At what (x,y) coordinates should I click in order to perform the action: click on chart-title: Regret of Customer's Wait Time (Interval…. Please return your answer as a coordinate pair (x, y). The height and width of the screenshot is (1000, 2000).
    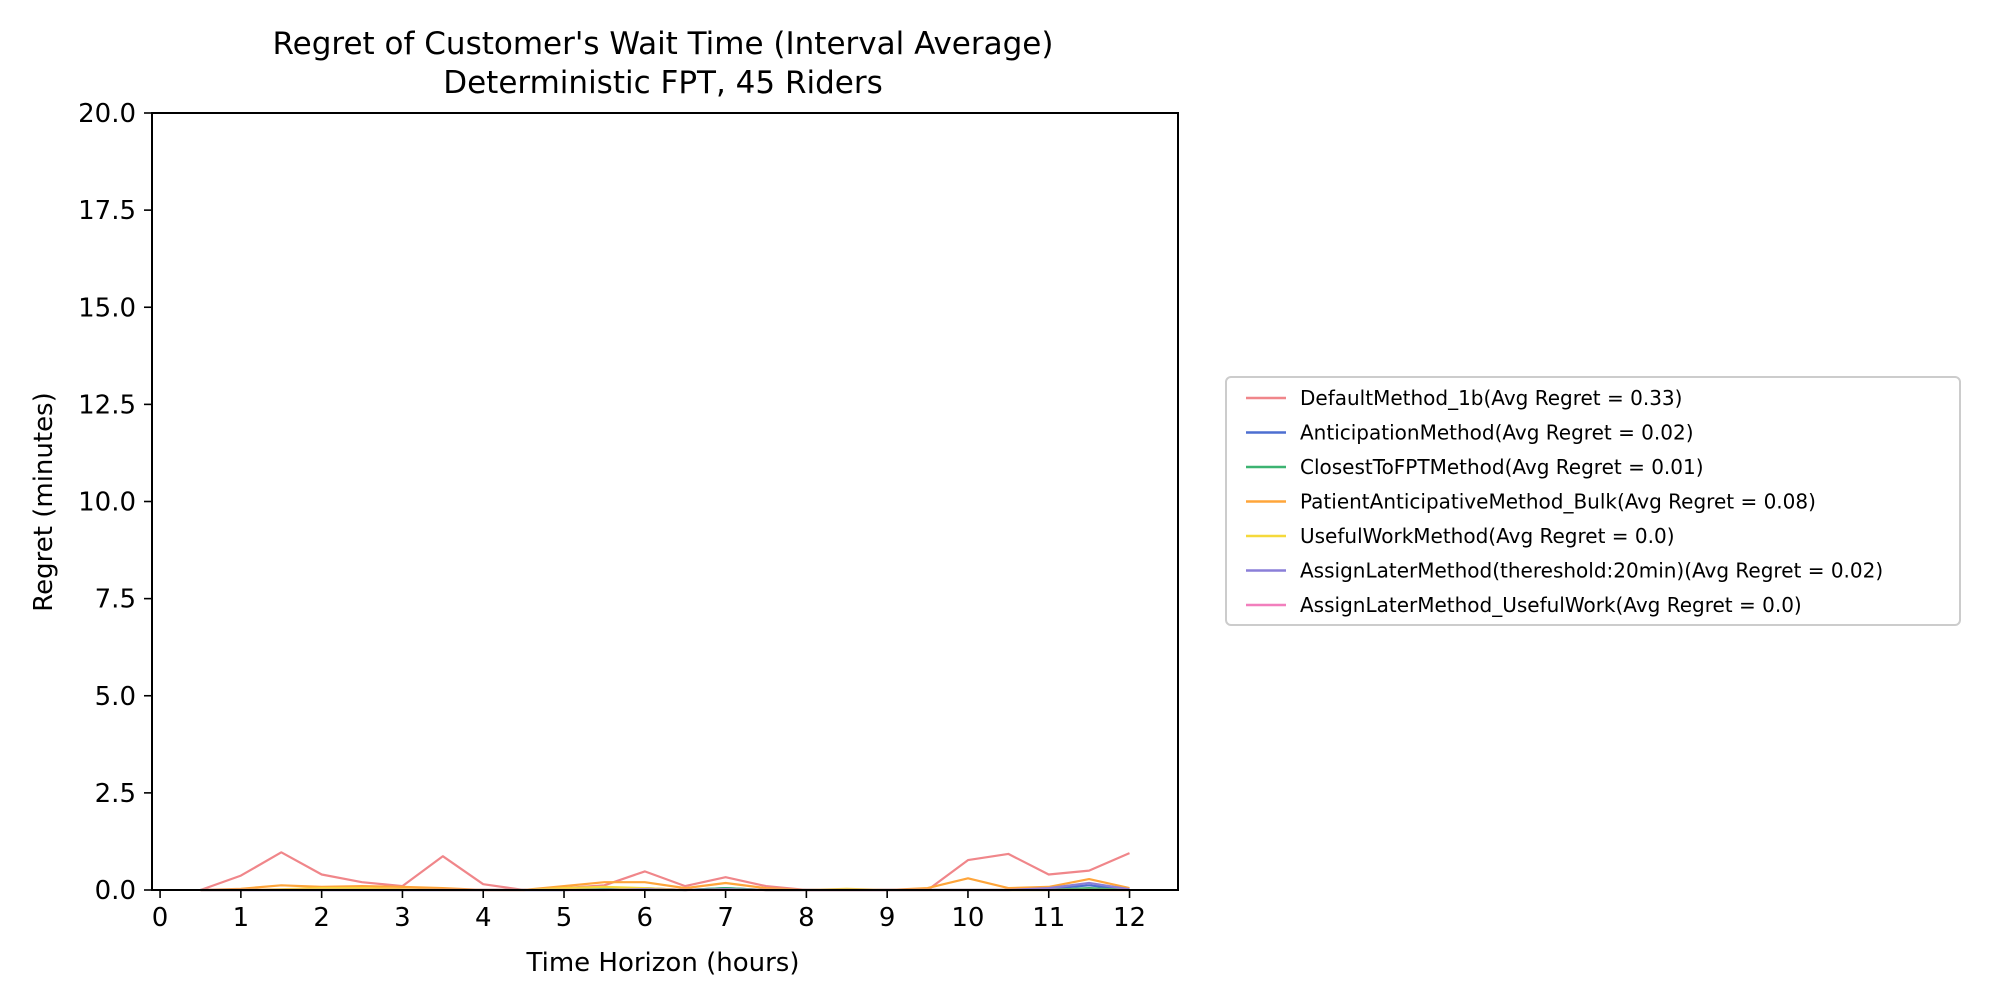
    Looking at the image, I should click on (663, 44).